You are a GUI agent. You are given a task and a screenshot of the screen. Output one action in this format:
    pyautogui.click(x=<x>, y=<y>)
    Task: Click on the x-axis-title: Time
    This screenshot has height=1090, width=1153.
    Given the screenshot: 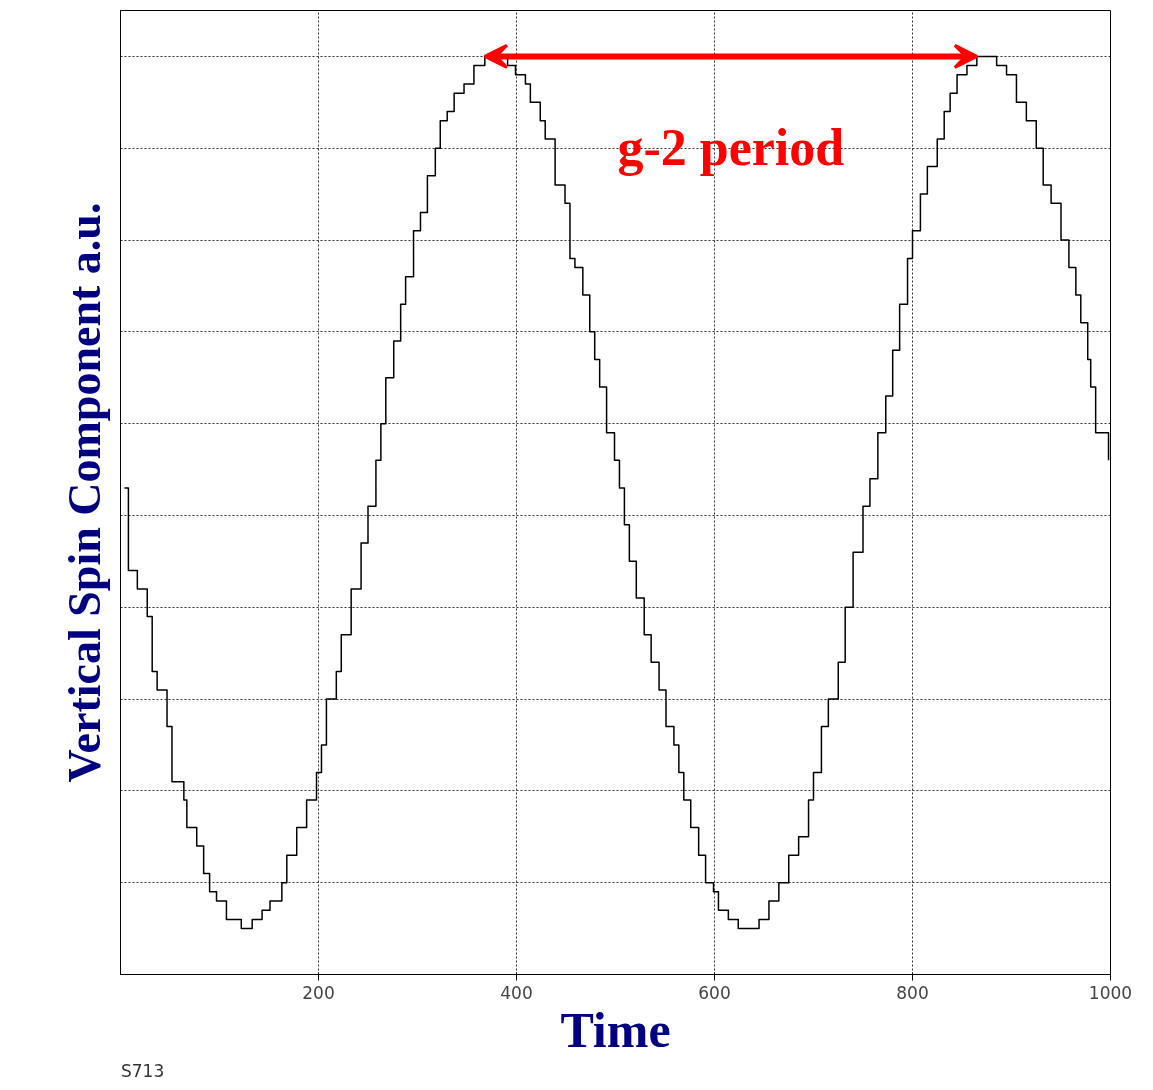 What is the action you would take?
    pyautogui.click(x=615, y=1029)
    